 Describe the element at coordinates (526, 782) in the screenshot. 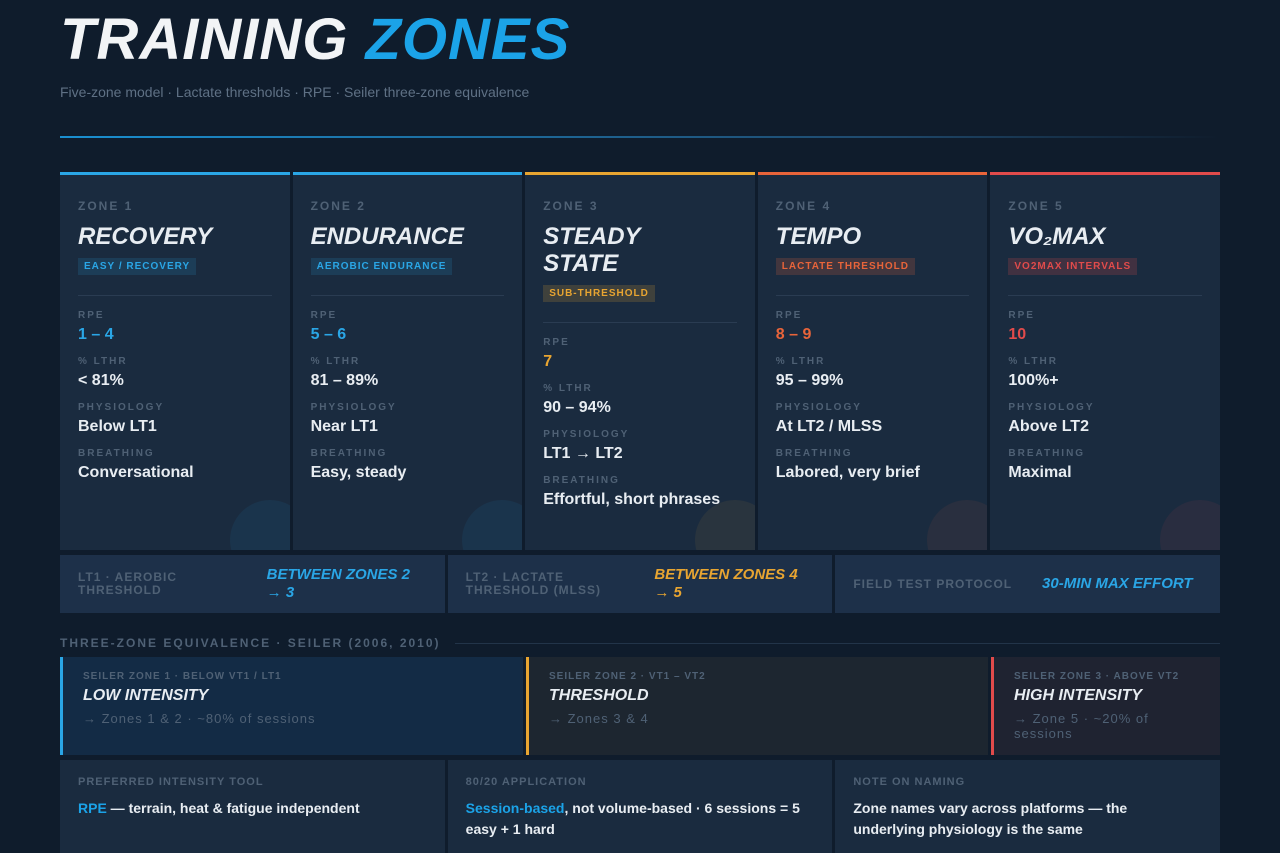

I see `note-label: 80/20 APPLICATION` at that location.